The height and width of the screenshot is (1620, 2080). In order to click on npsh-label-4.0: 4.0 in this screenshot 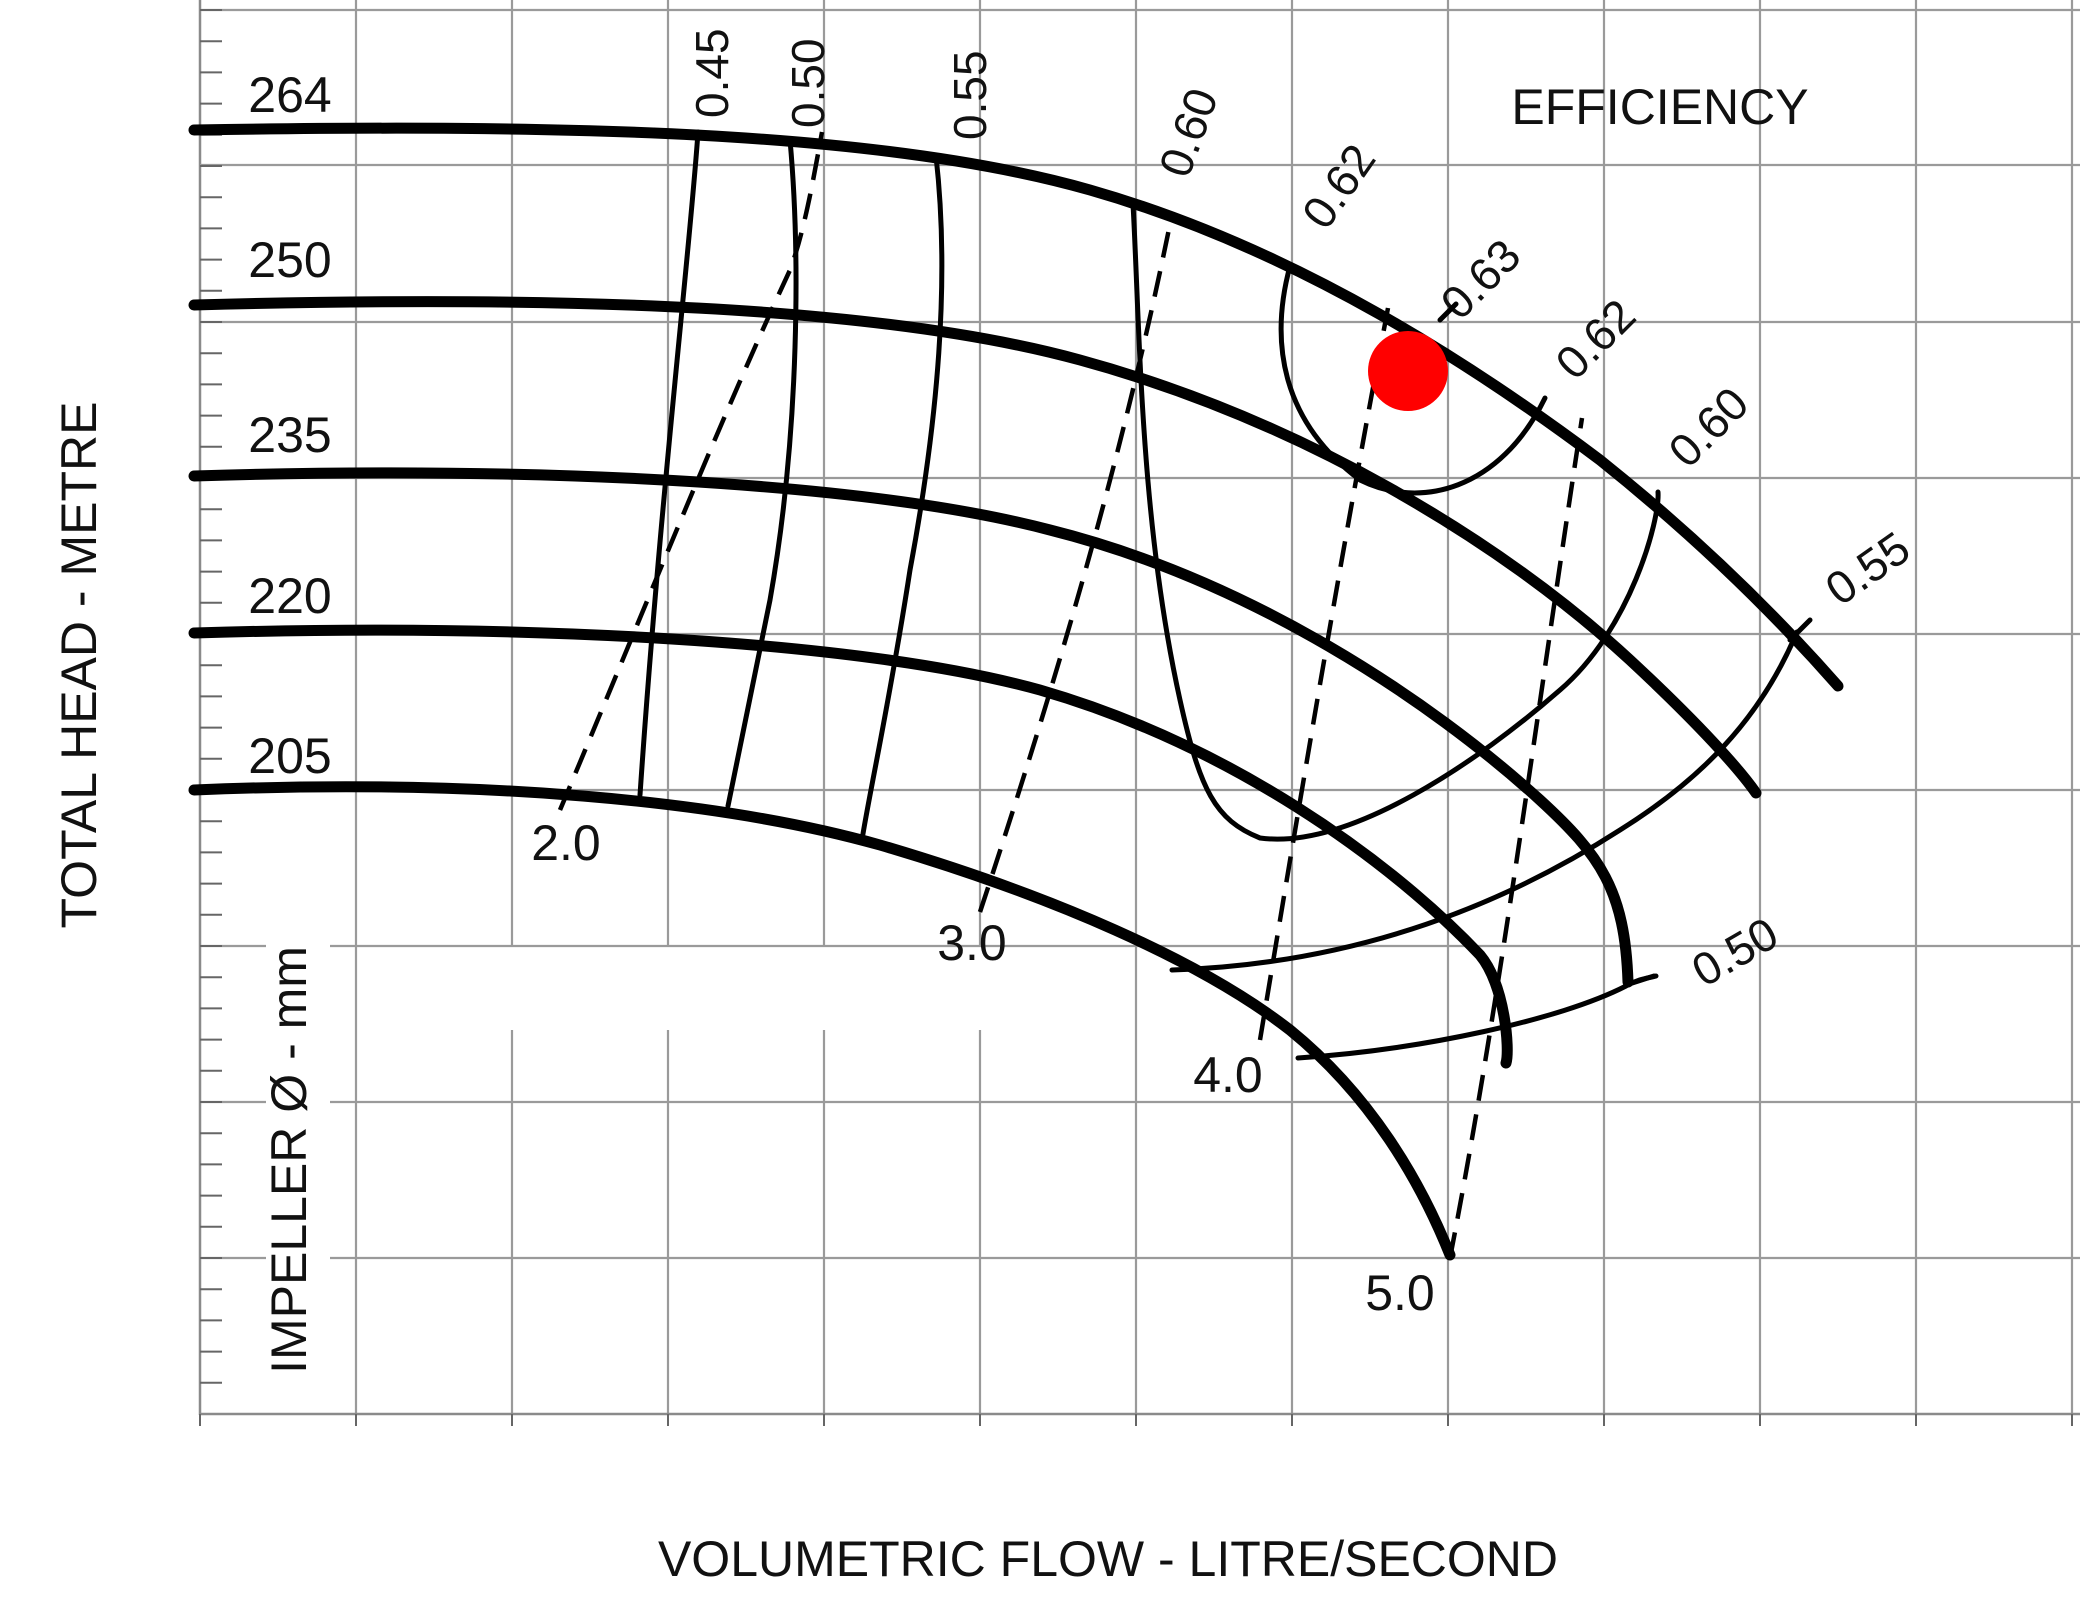, I will do `click(1228, 1075)`.